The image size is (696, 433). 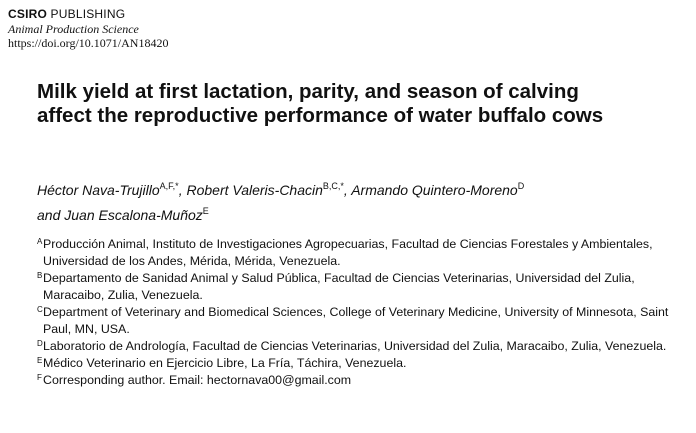 I want to click on affiliation-sup: A, so click(x=40, y=241).